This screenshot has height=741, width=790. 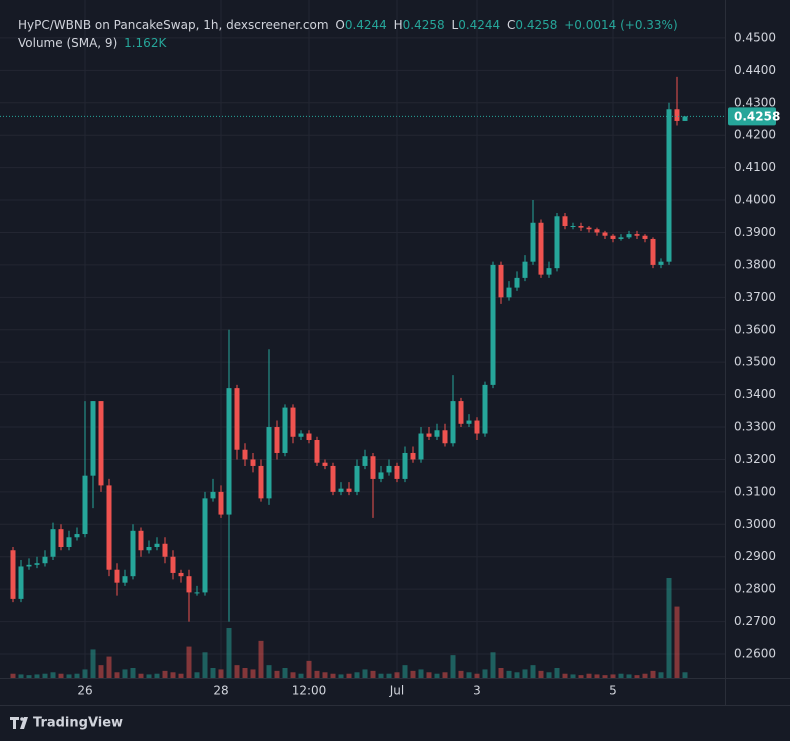 What do you see at coordinates (755, 654) in the screenshot?
I see `y-tick-label: 0.2600` at bounding box center [755, 654].